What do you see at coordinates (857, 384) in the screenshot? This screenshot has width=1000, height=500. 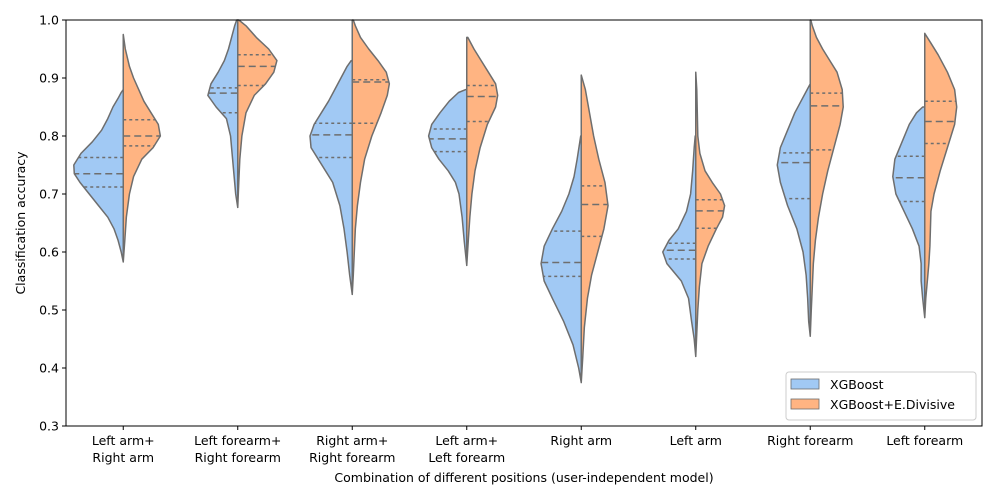 I see `legend-label: XGBoost` at bounding box center [857, 384].